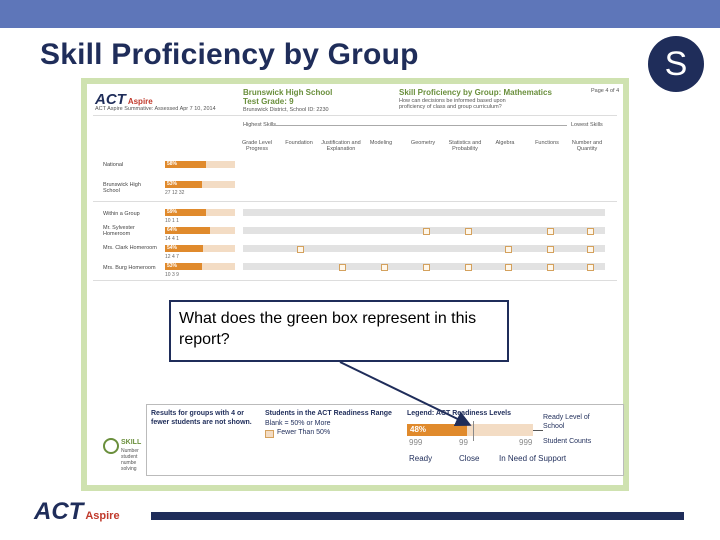 The width and height of the screenshot is (720, 540). Describe the element at coordinates (381, 143) in the screenshot. I see `column-header: Modeling` at that location.